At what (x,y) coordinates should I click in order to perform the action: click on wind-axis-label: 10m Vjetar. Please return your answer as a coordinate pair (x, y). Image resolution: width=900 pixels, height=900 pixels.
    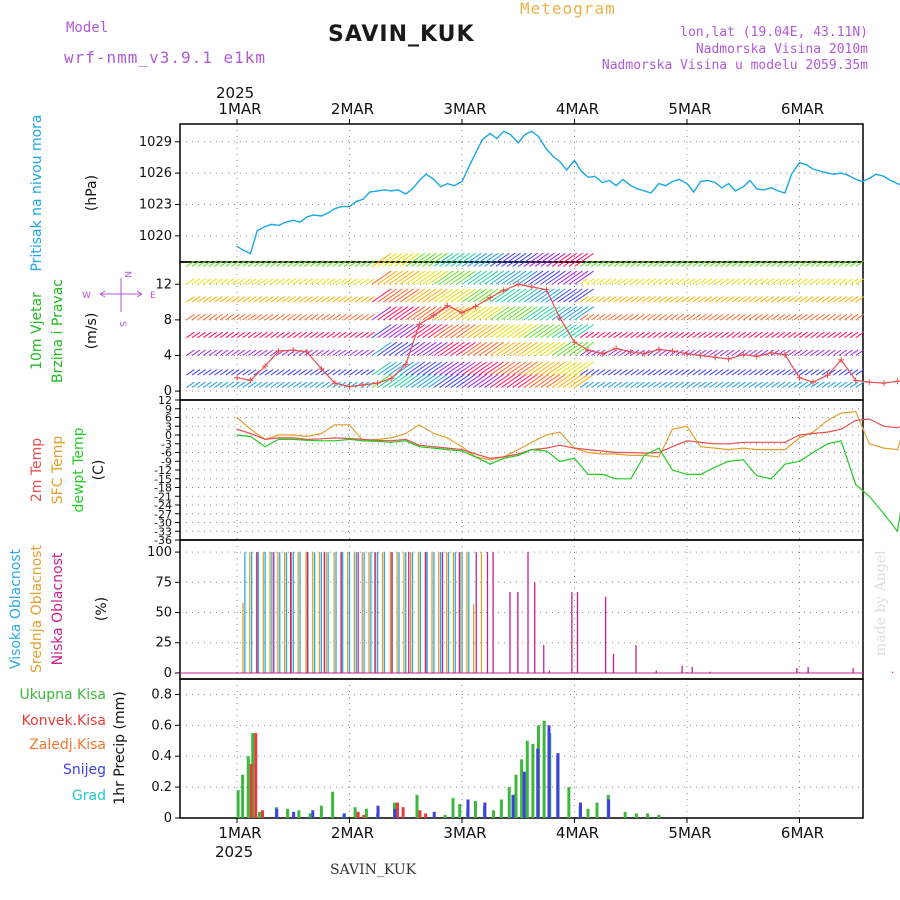
    Looking at the image, I should click on (37, 331).